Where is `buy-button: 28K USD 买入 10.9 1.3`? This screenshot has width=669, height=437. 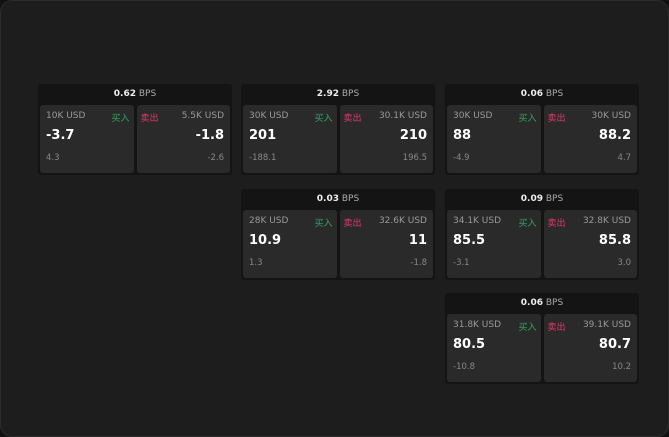 buy-button: 28K USD 买入 10.9 1.3 is located at coordinates (290, 244).